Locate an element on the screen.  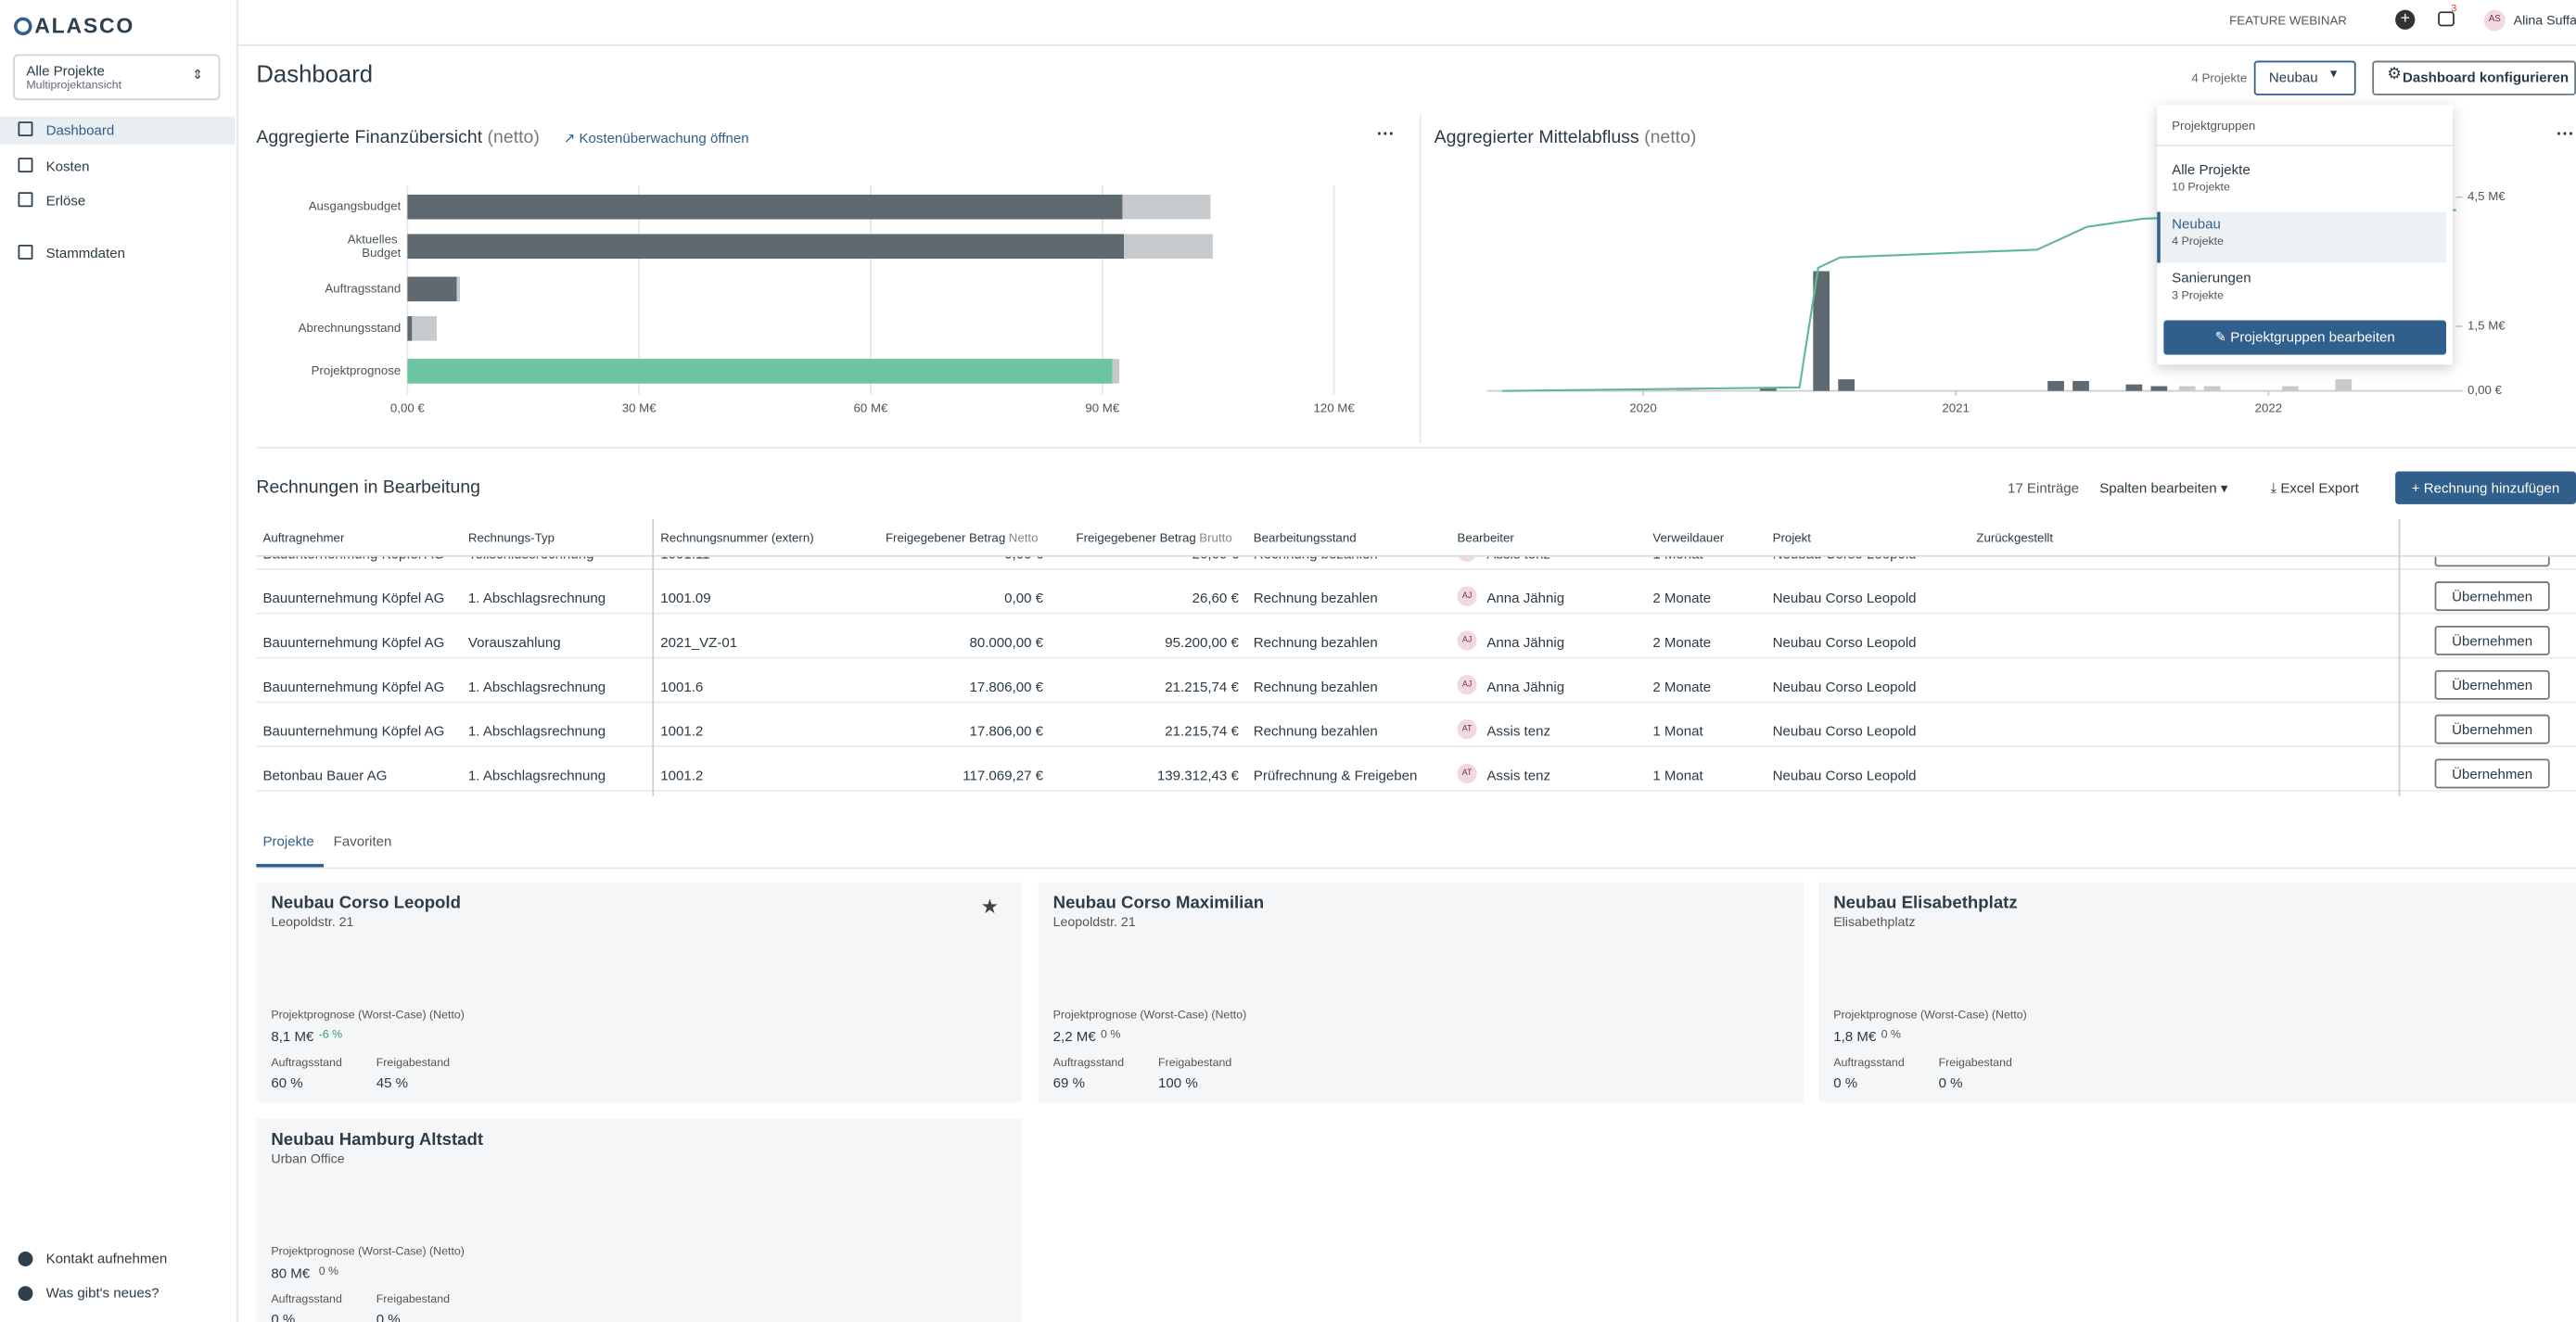
x-tick-label: 60 M€ is located at coordinates (871, 408).